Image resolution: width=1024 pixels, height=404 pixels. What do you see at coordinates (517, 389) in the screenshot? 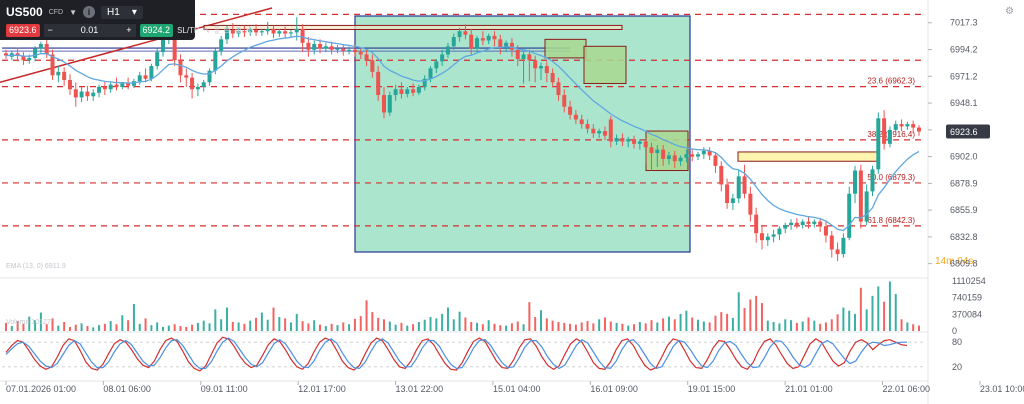
I see `time-tick-label: 15.01 04:00` at bounding box center [517, 389].